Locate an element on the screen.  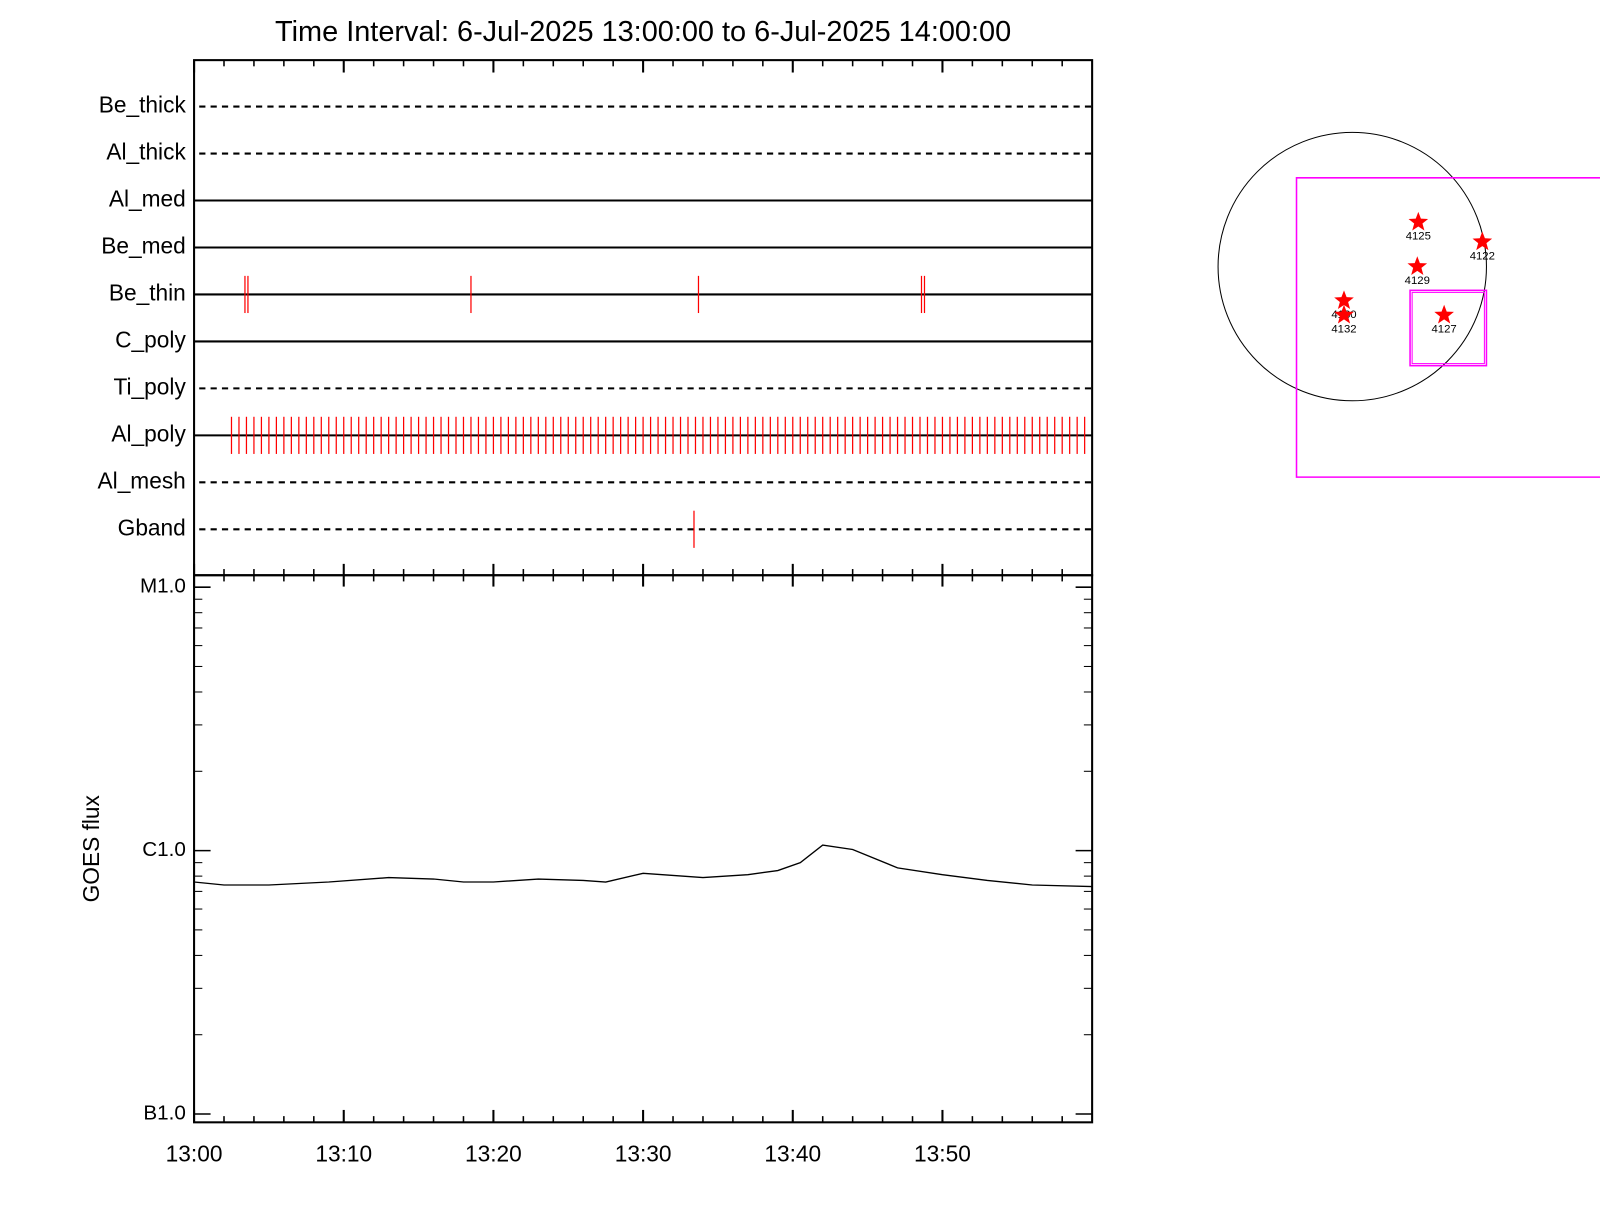
fov-box is located at coordinates (1447, 327).